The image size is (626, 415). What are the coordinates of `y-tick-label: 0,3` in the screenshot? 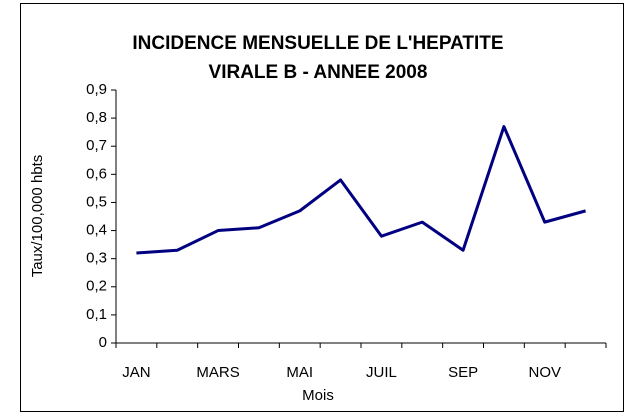 It's located at (96, 258).